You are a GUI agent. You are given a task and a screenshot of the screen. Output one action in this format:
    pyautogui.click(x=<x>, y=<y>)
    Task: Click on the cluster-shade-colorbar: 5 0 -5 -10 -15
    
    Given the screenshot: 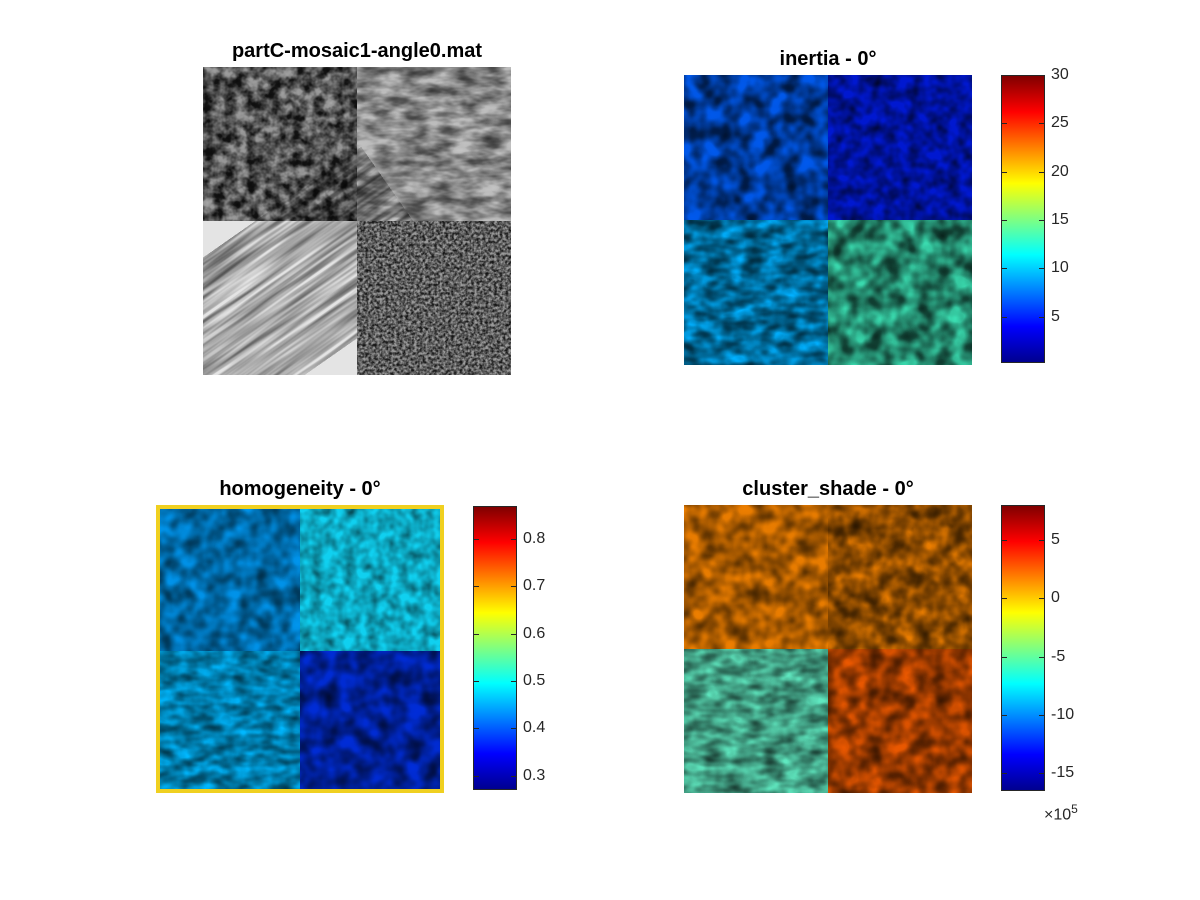 What is the action you would take?
    pyautogui.click(x=1041, y=648)
    